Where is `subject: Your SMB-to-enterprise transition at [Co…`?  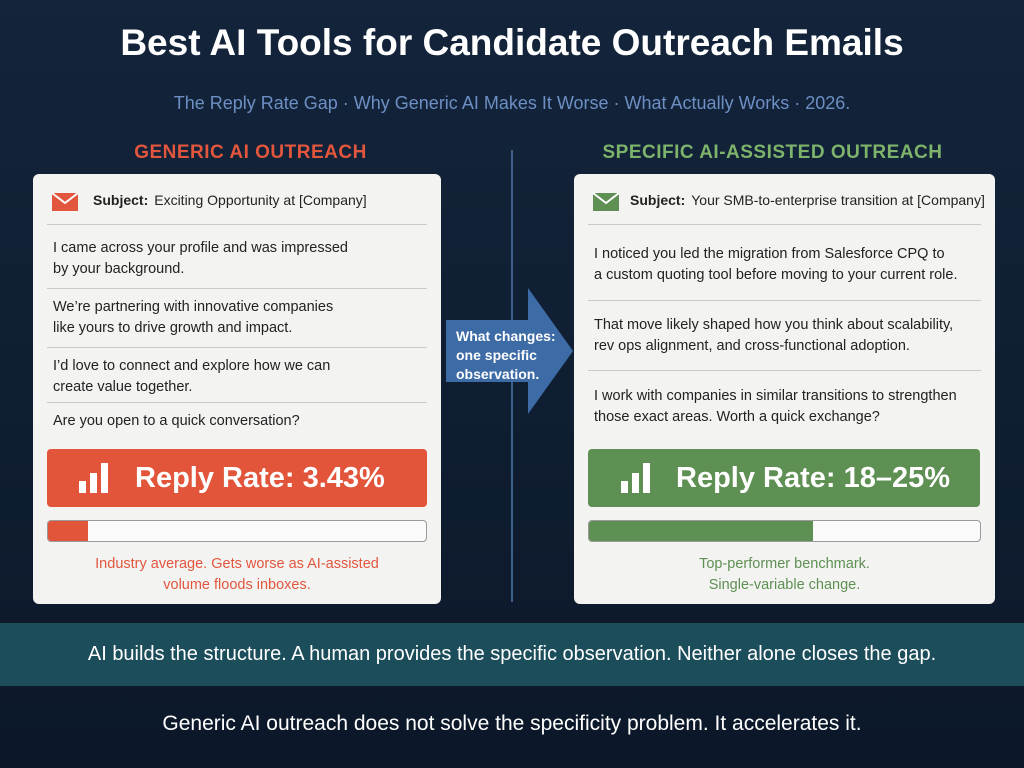
subject: Your SMB-to-enterprise transition at [Co… is located at coordinates (838, 200).